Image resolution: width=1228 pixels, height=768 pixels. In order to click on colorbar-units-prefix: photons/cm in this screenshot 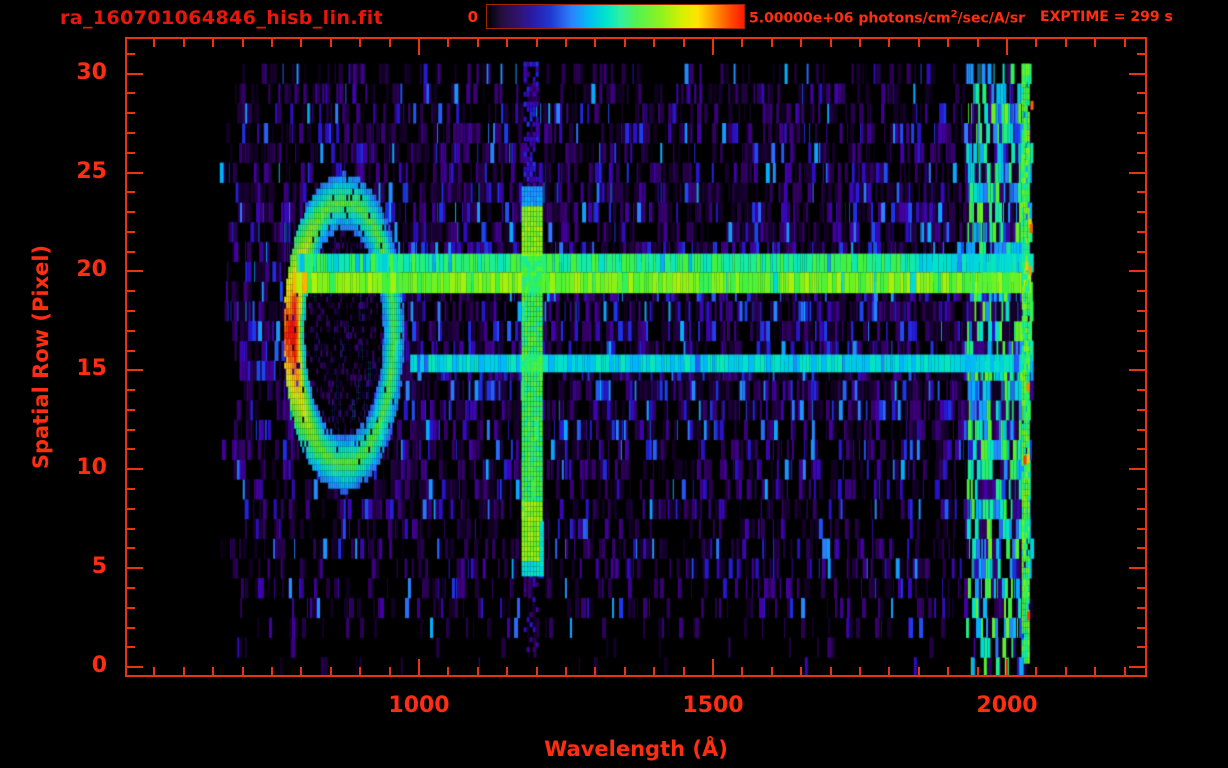, I will do `click(904, 18)`.